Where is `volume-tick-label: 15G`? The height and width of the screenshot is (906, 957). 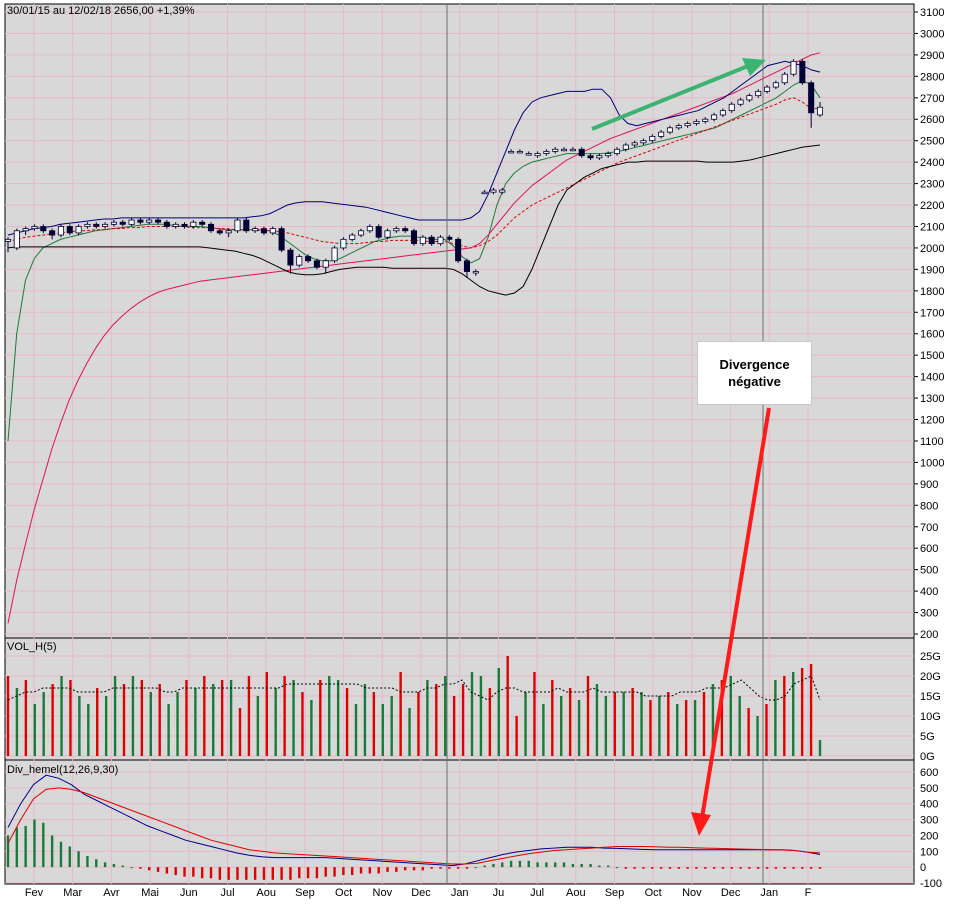
volume-tick-label: 15G is located at coordinates (930, 697).